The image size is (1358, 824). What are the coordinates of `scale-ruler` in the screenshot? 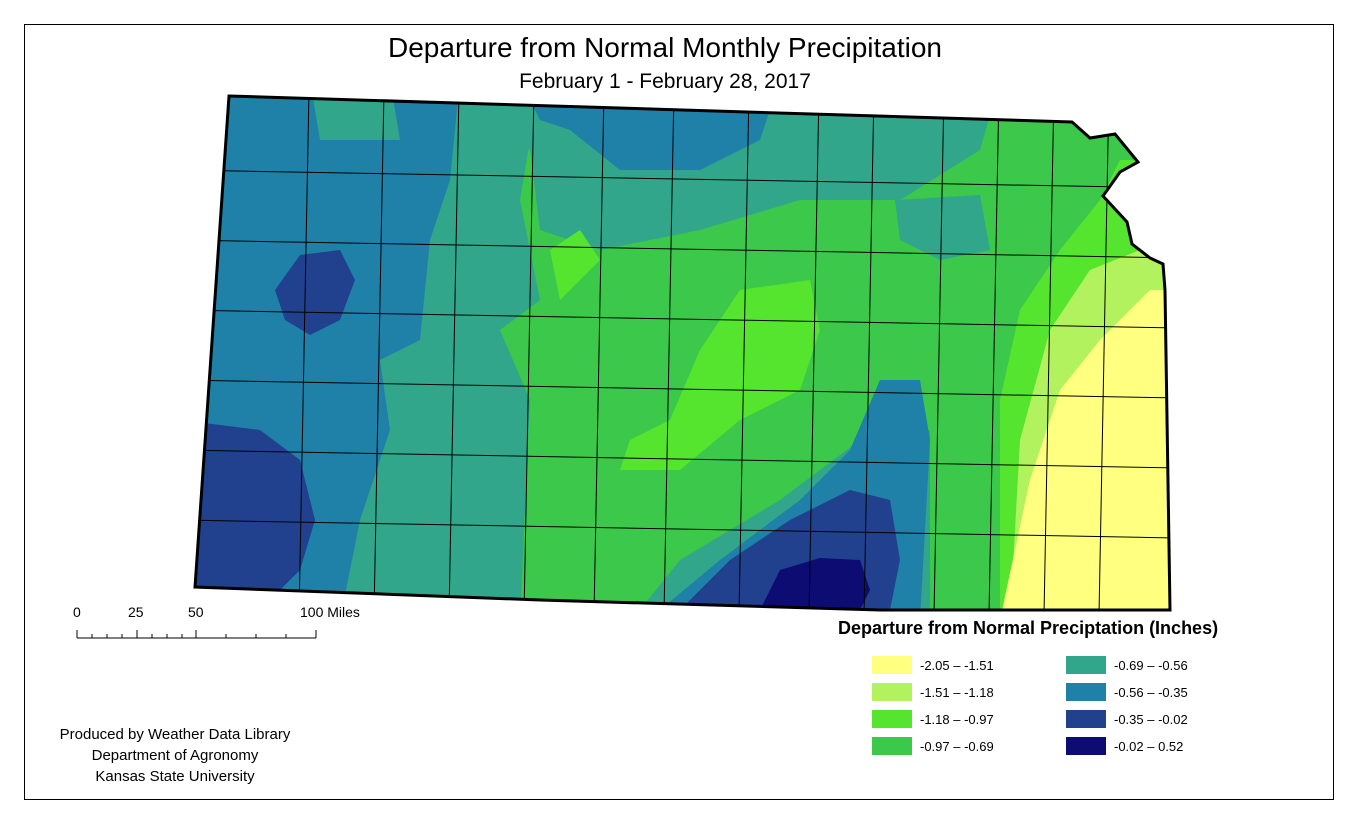 It's located at (196, 634).